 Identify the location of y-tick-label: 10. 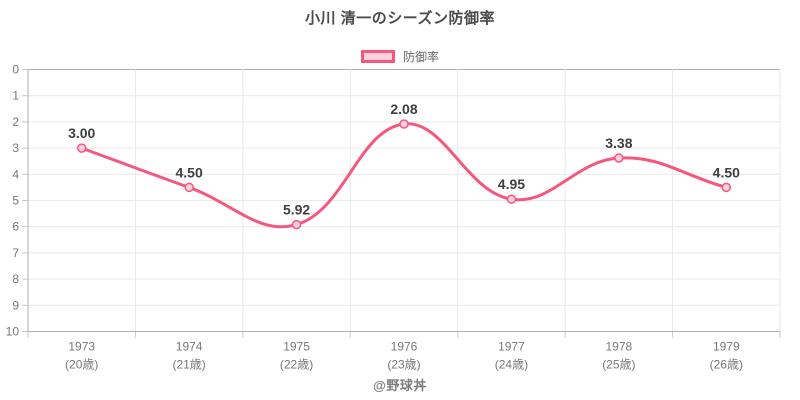
(13, 332).